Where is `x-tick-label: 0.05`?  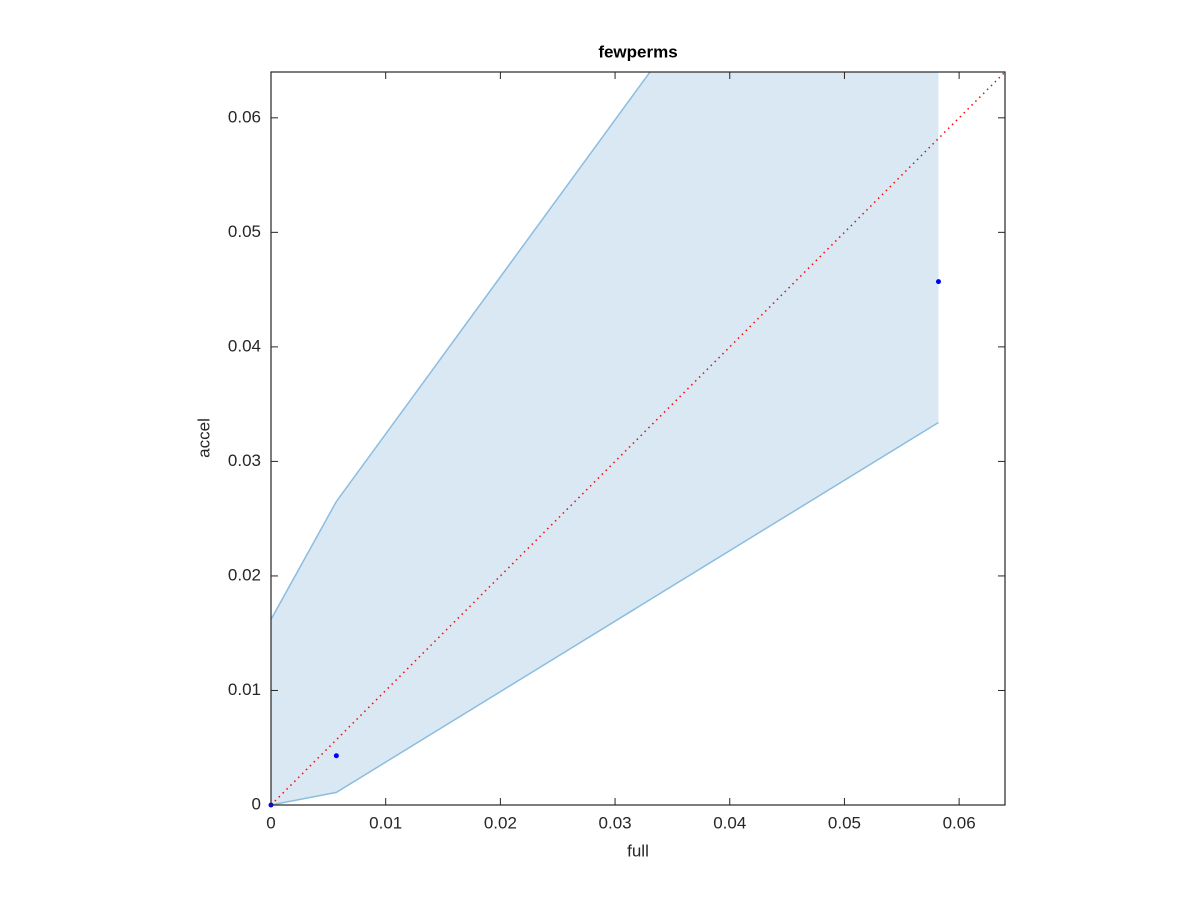 x-tick-label: 0.05 is located at coordinates (844, 822).